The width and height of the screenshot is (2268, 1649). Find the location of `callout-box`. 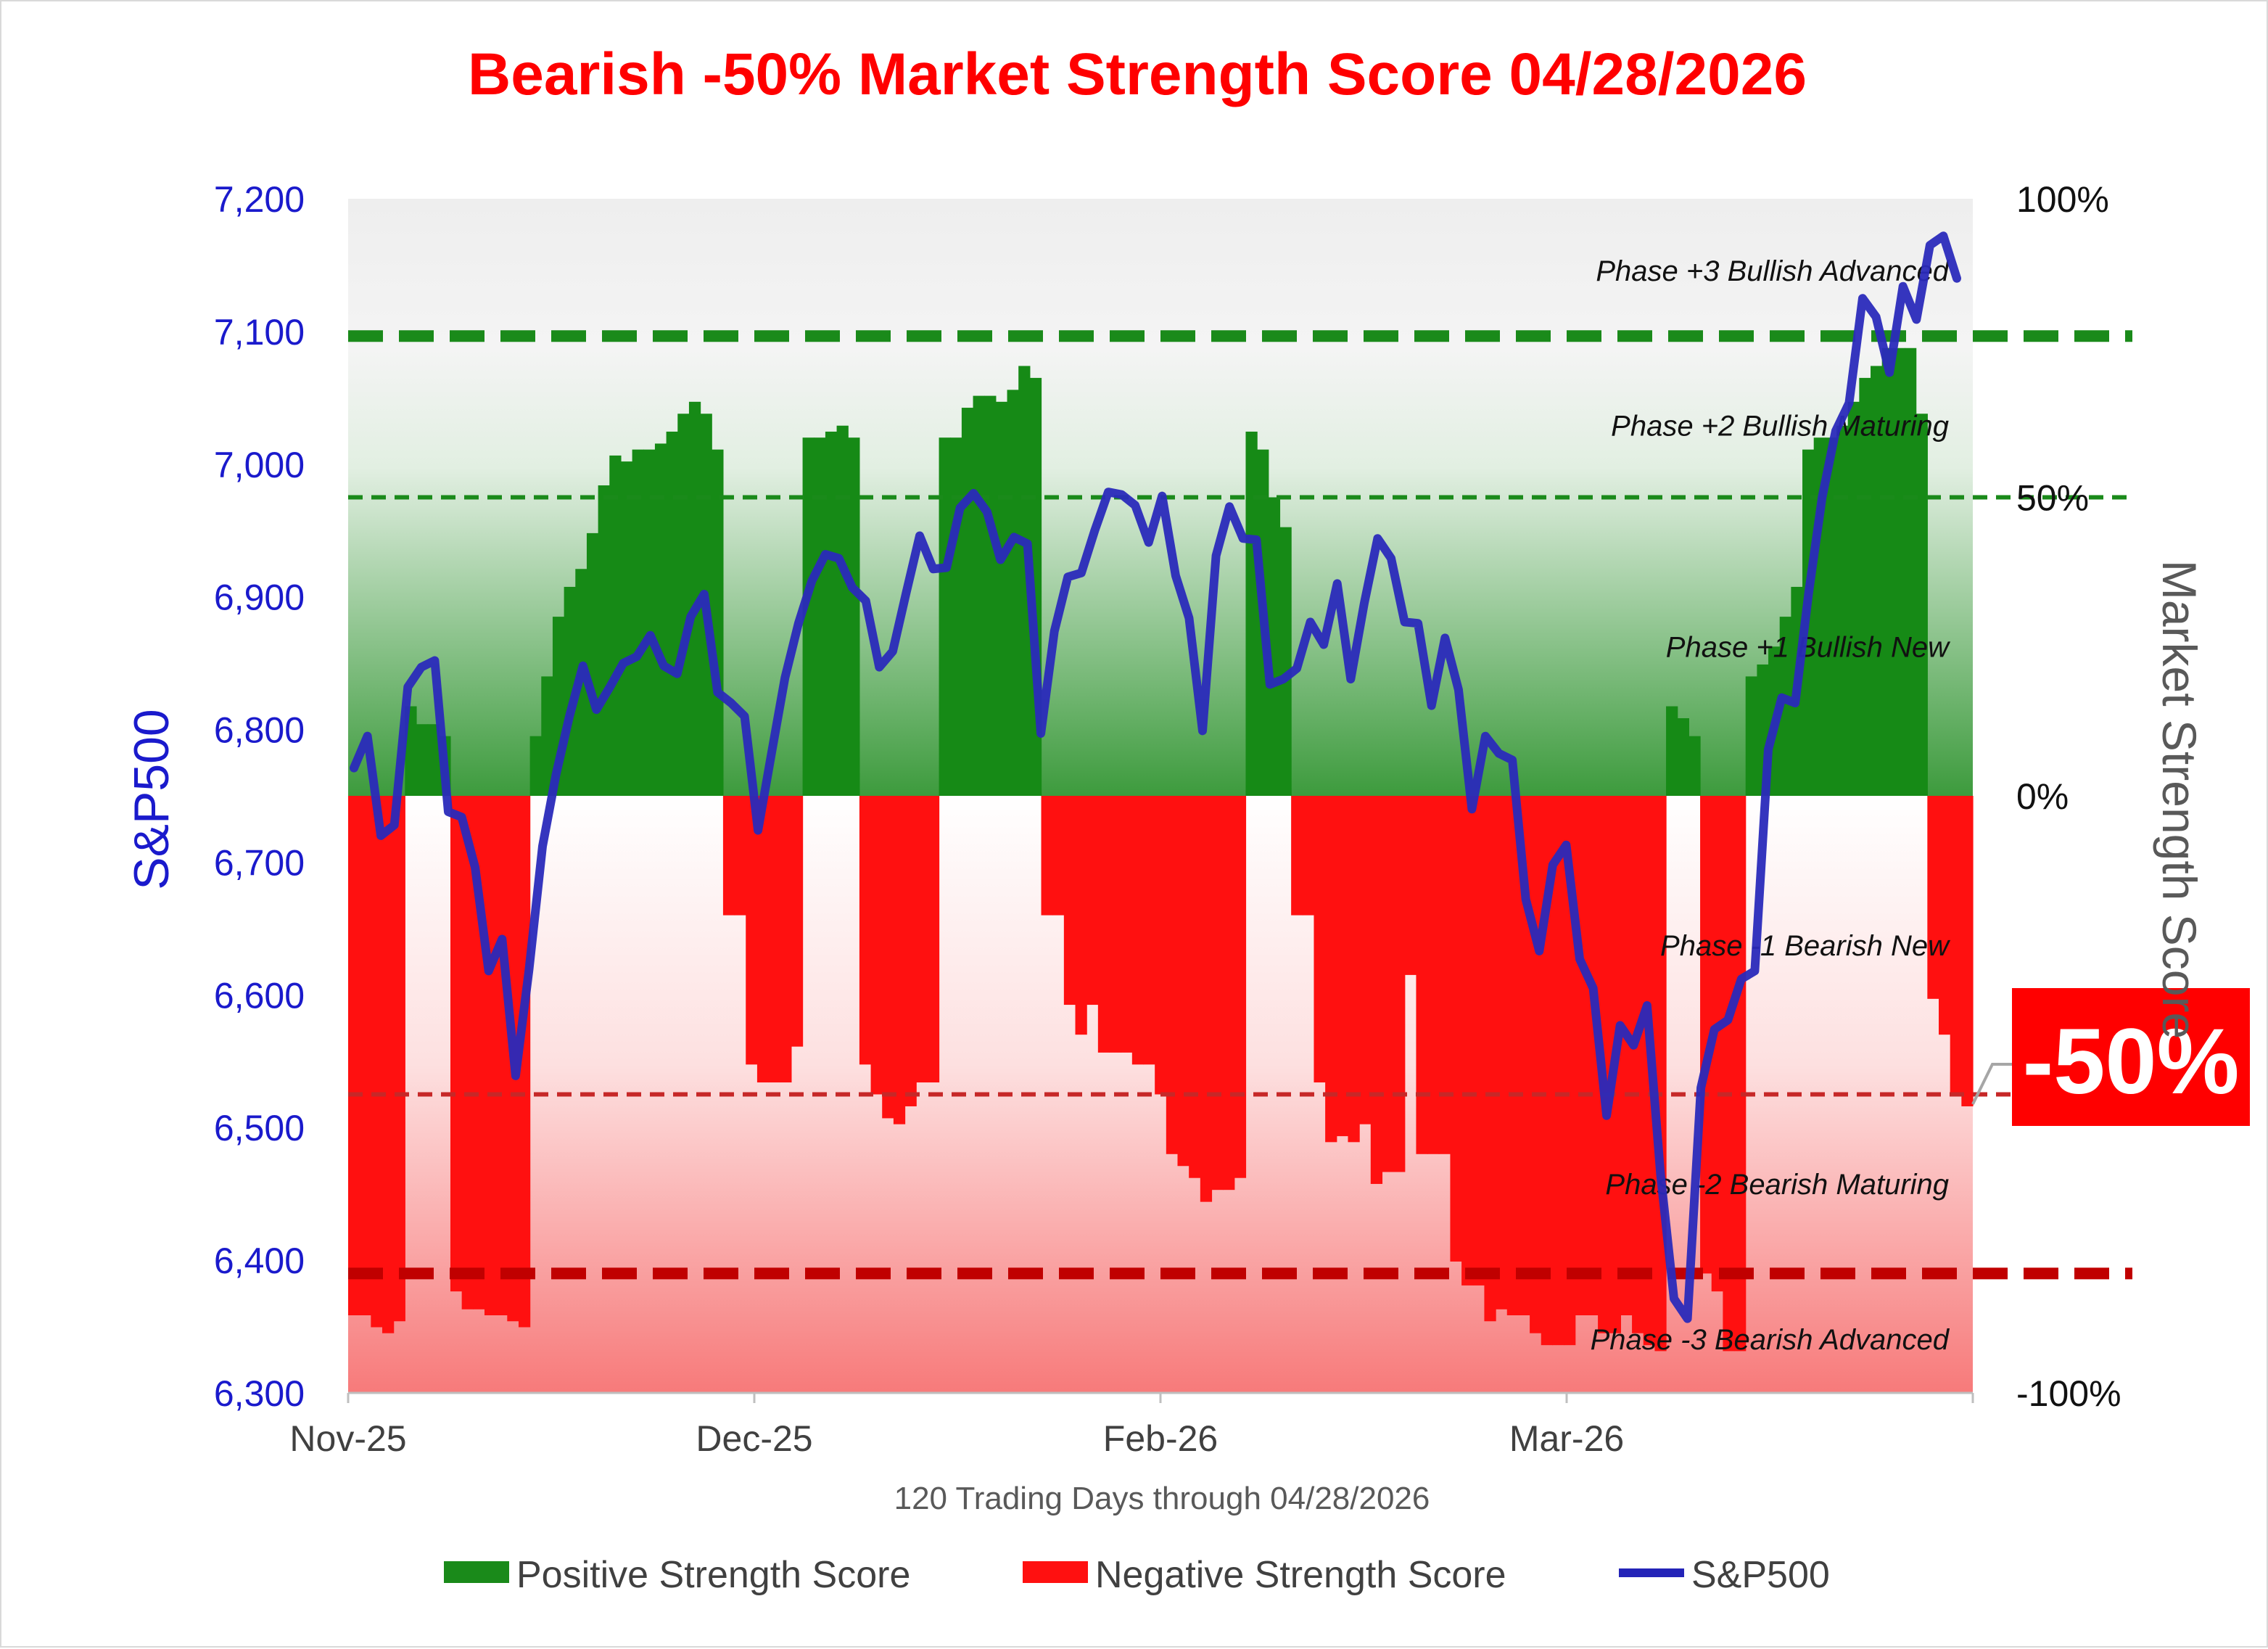

callout-box is located at coordinates (2131, 1057).